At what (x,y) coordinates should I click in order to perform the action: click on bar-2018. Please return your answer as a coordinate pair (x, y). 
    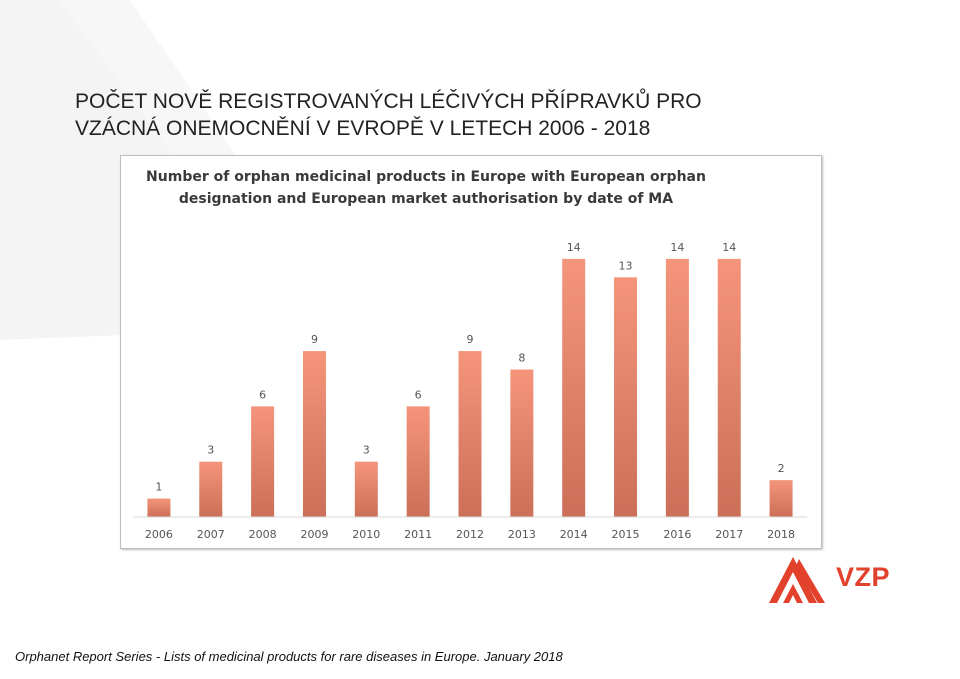
    Looking at the image, I should click on (781, 498).